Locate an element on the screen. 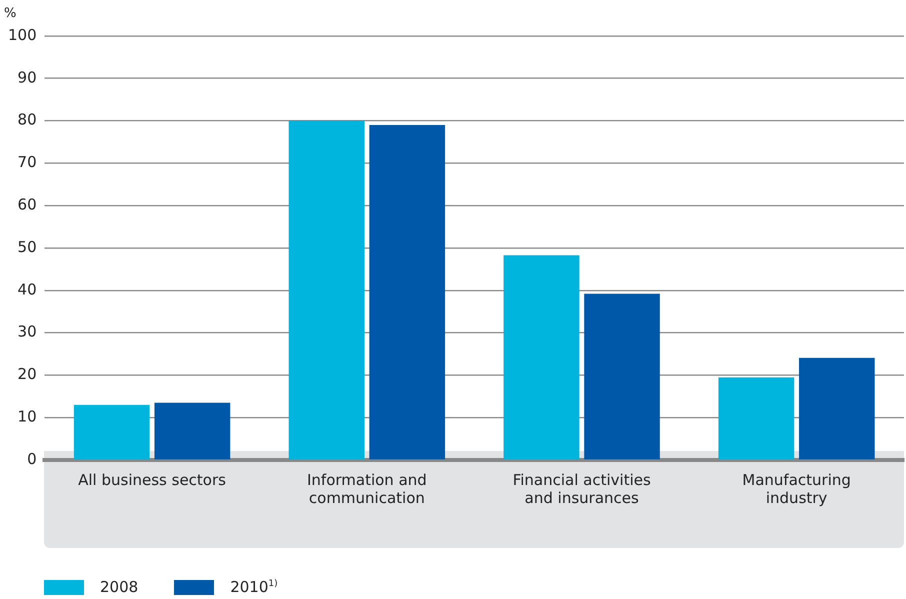 Image resolution: width=906 pixels, height=599 pixels. y-tick-label: 80 is located at coordinates (27, 119).